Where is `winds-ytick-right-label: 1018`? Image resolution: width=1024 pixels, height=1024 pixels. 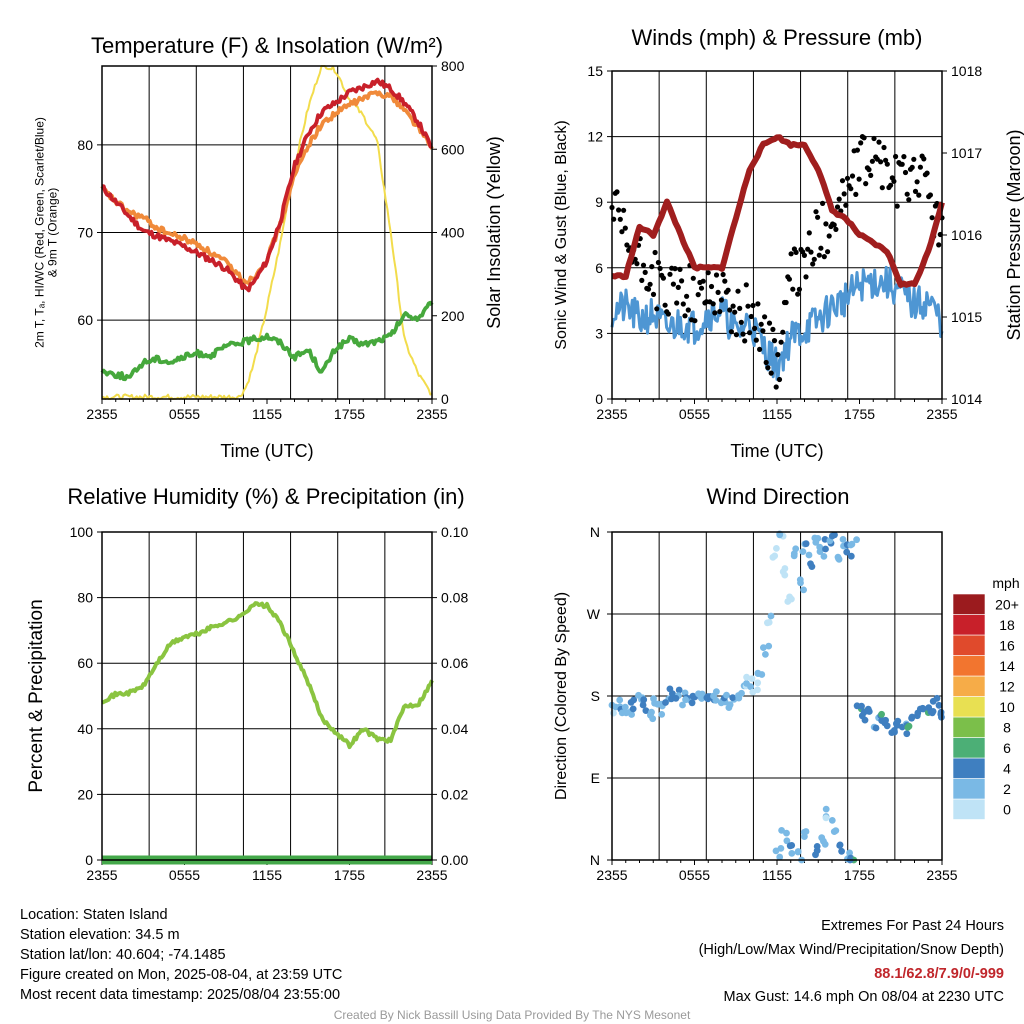
winds-ytick-right-label: 1018 is located at coordinates (966, 71).